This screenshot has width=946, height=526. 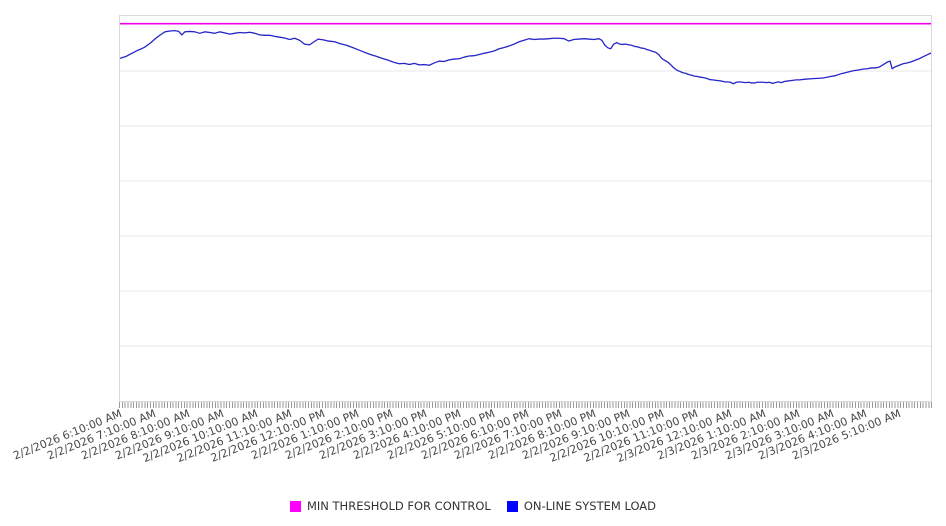 What do you see at coordinates (745, 435) in the screenshot?
I see `x-axis-label-text: 2/3/2026 2:10:00 AM` at bounding box center [745, 435].